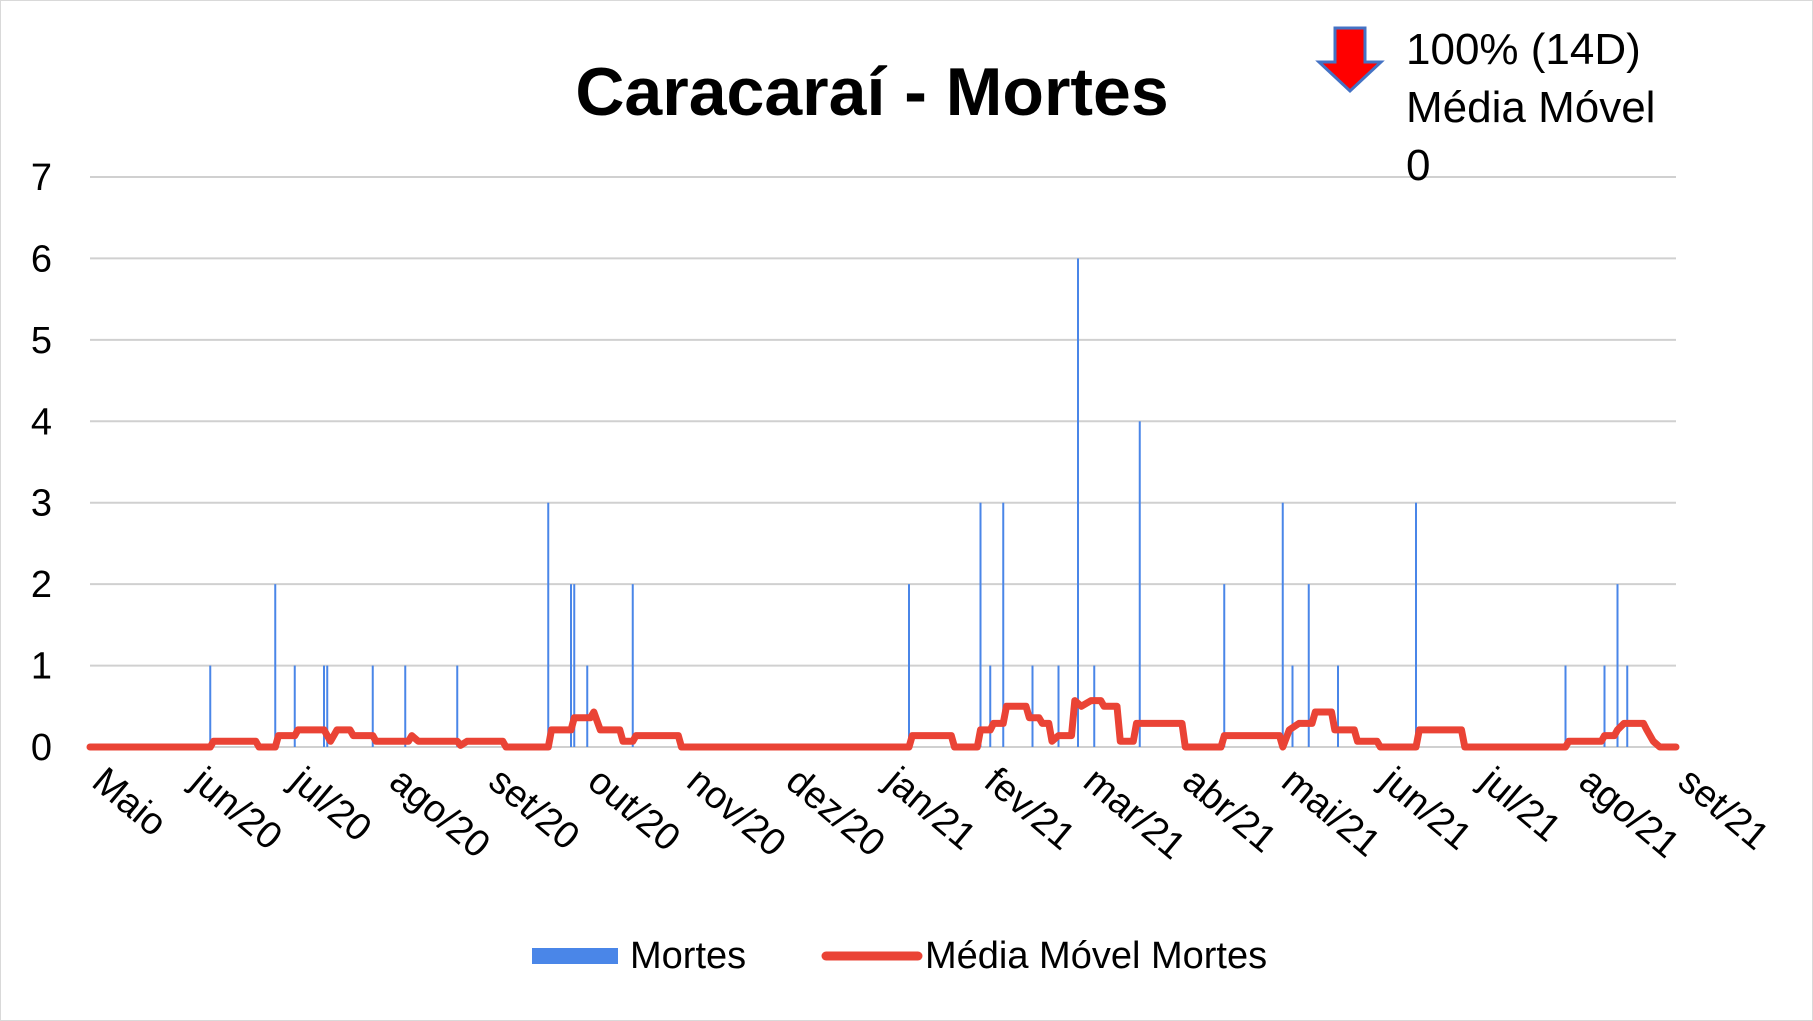  I want to click on x-tick-label: nov/20, so click(736, 813).